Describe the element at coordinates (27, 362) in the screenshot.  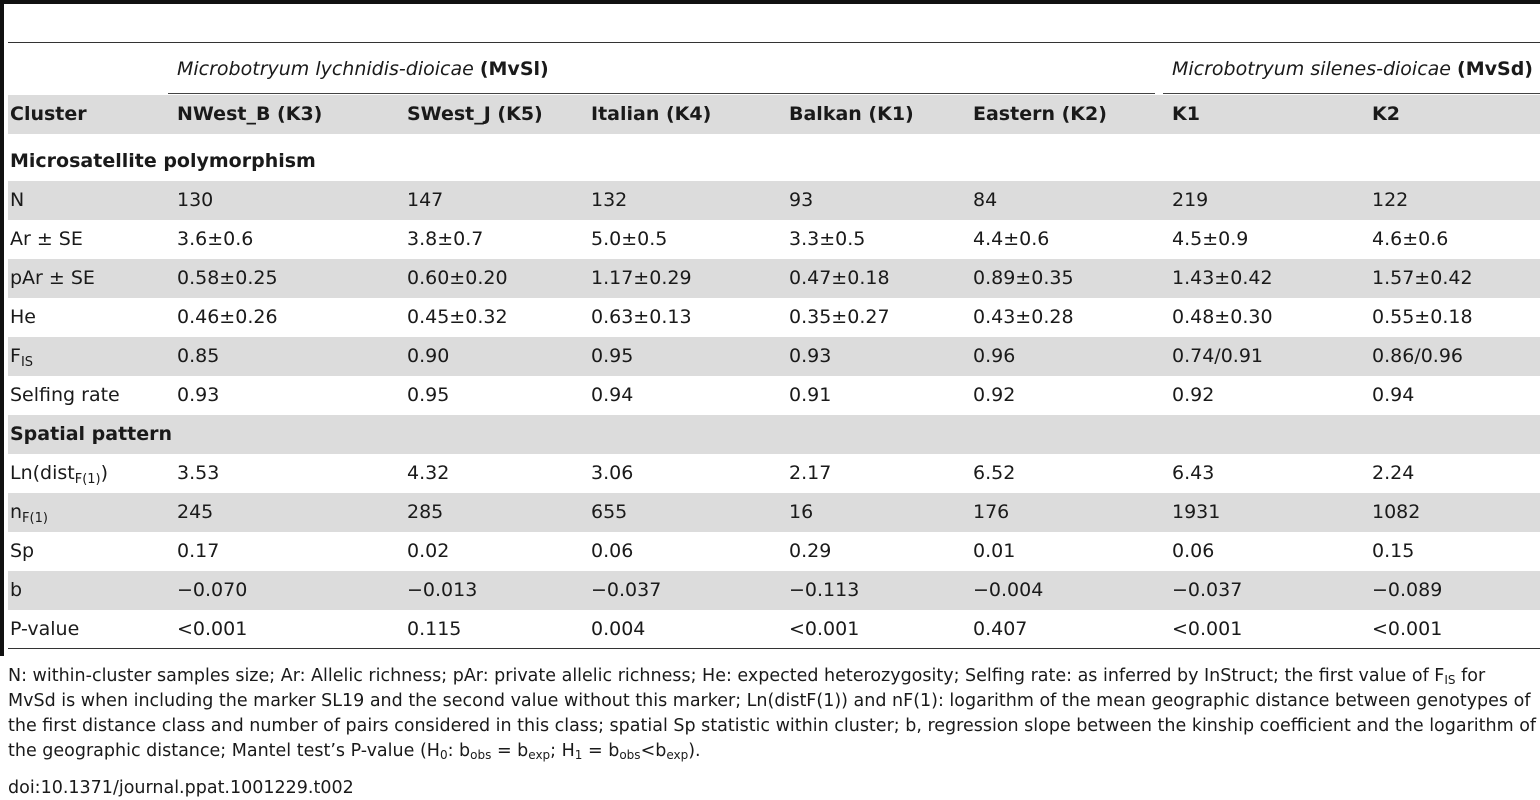
I see `row-label-sub: IS` at that location.